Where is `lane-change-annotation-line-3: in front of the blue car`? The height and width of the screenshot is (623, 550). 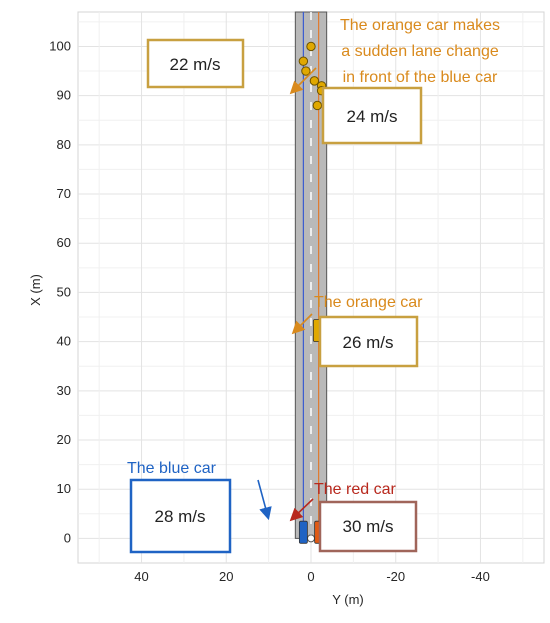 lane-change-annotation-line-3: in front of the blue car is located at coordinates (420, 77).